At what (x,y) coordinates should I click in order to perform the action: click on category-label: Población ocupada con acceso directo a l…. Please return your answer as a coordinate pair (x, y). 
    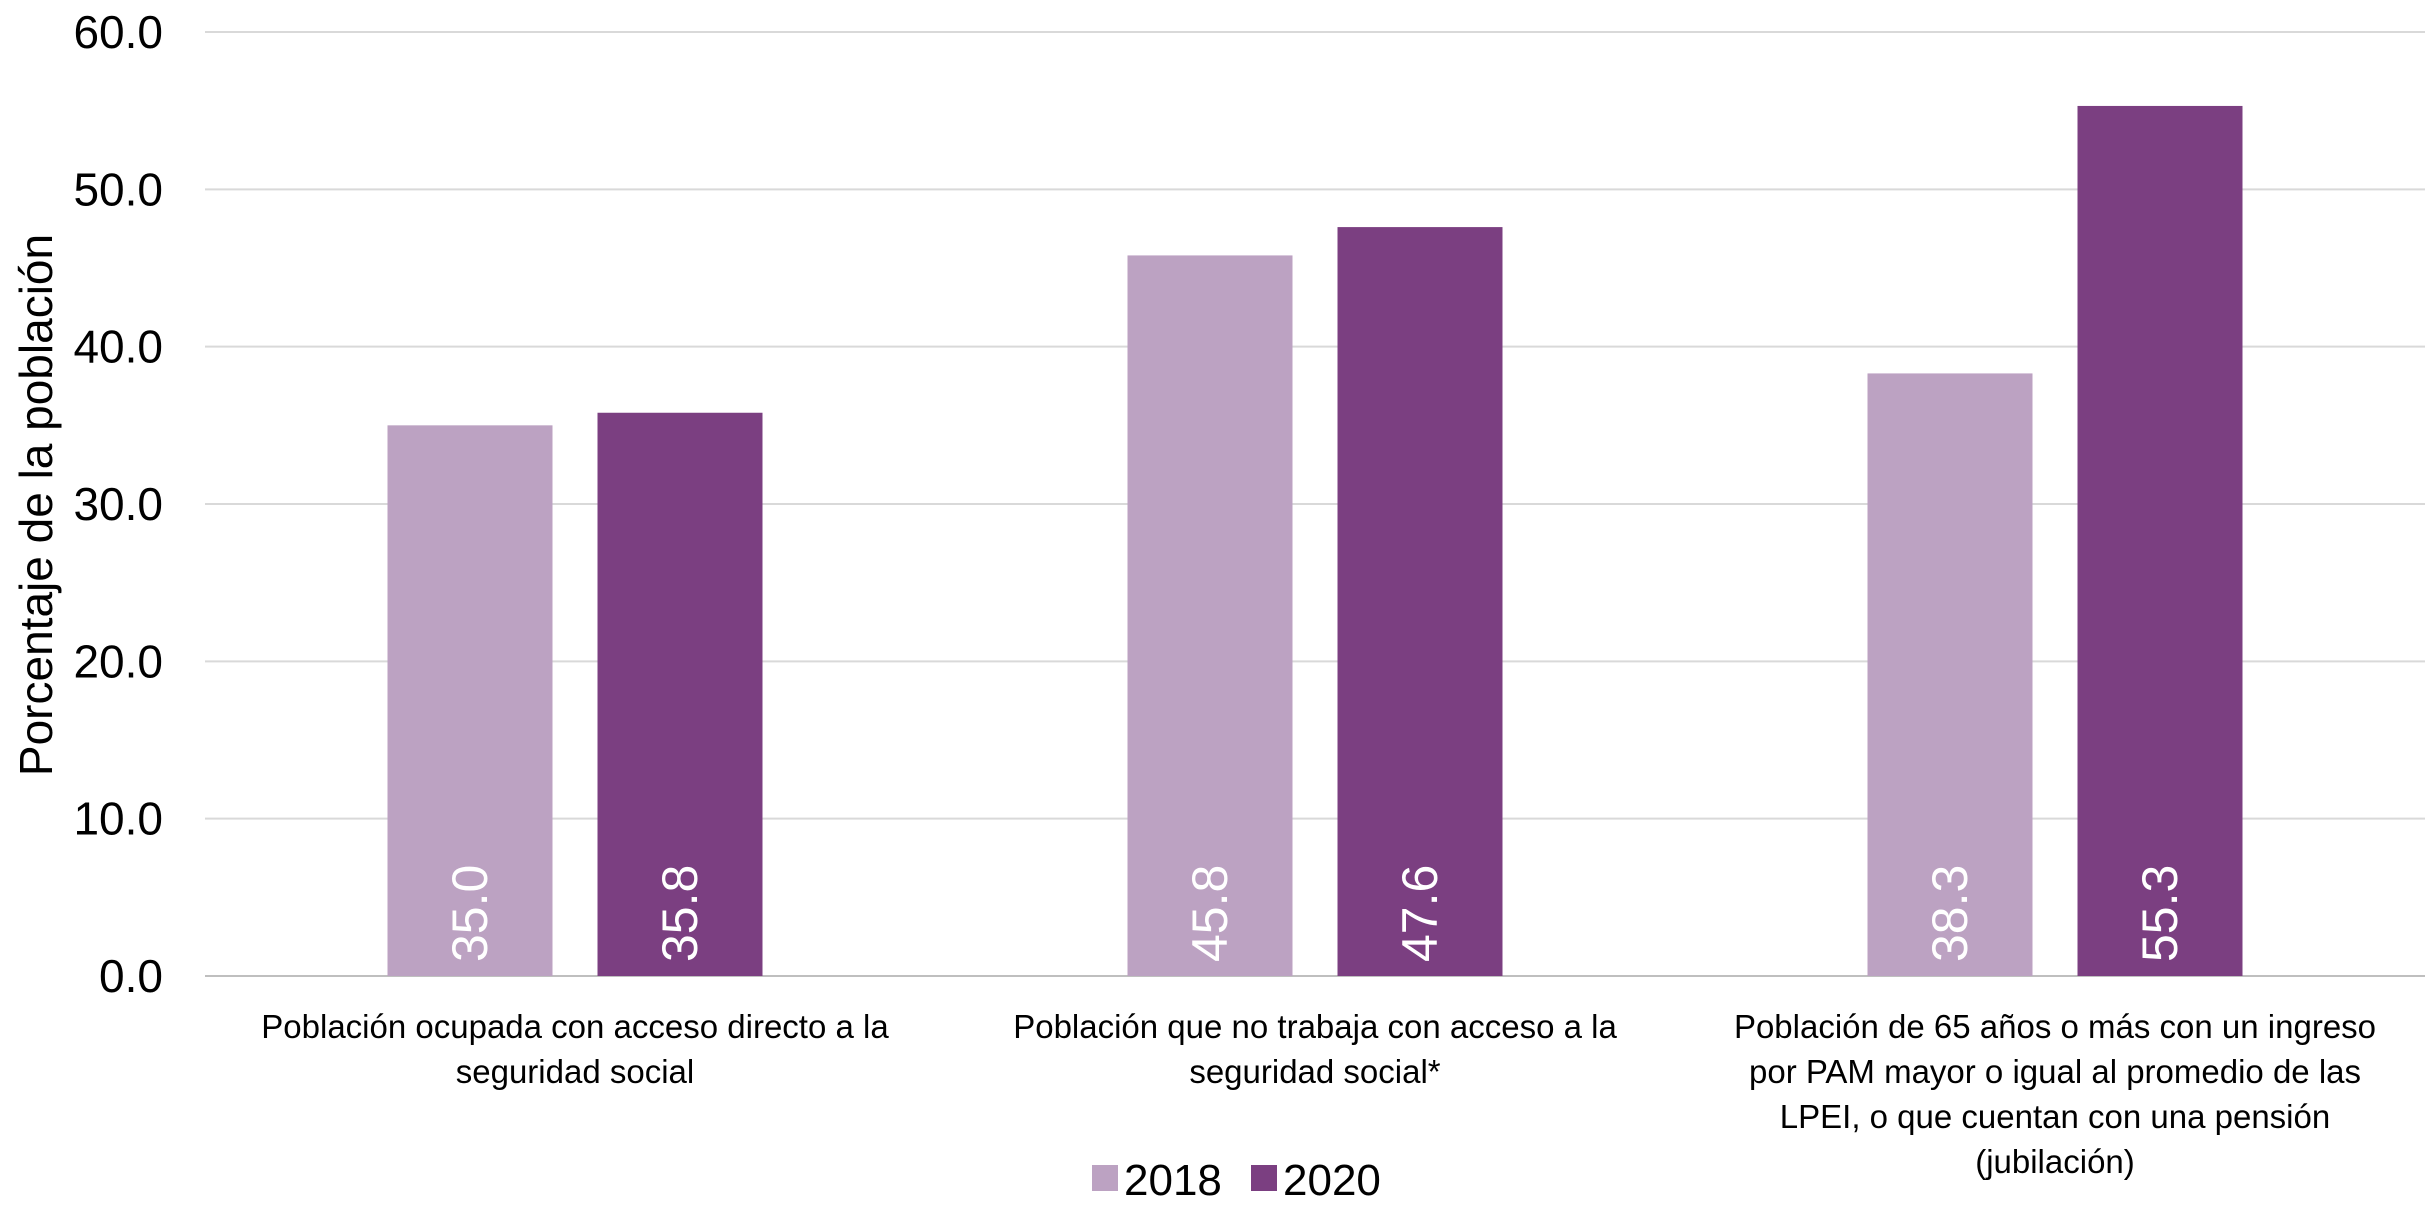
    Looking at the image, I should click on (575, 1026).